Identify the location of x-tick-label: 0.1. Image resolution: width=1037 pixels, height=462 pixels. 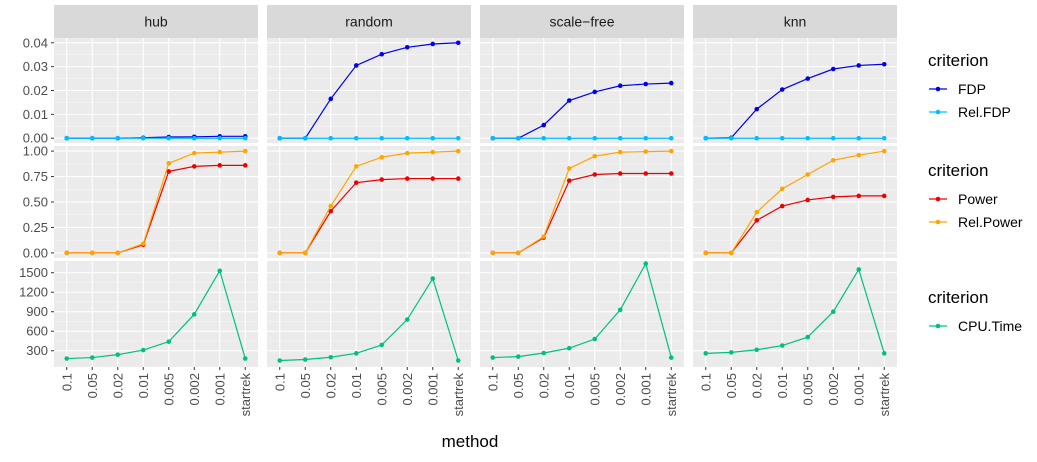
(279, 382).